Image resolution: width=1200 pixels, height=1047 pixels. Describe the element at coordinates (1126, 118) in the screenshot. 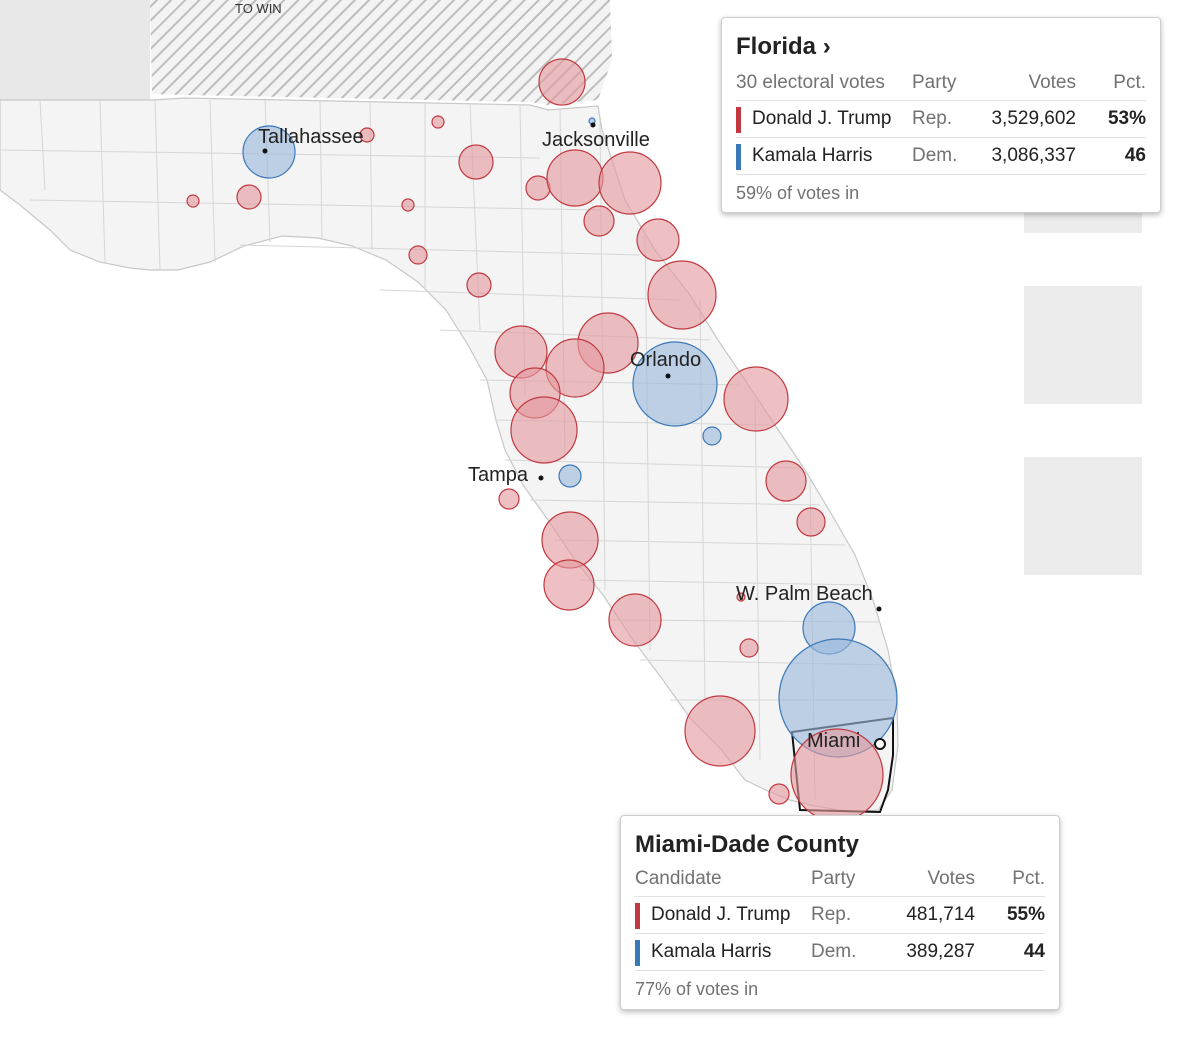

I see `candidate-pct: 53%` at that location.